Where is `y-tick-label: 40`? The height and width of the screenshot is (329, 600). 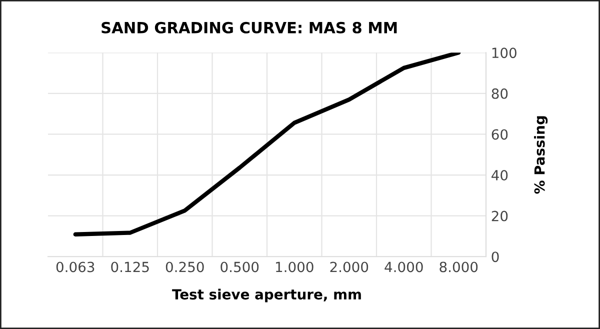
y-tick-label: 40 is located at coordinates (500, 175).